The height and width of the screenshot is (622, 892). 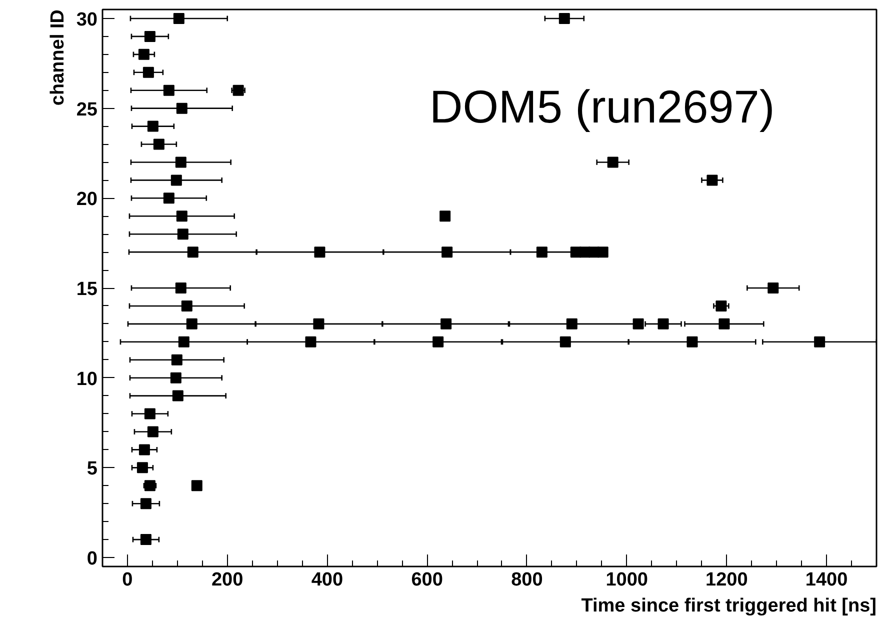 What do you see at coordinates (58, 58) in the screenshot?
I see `y-axis-title: channel ID` at bounding box center [58, 58].